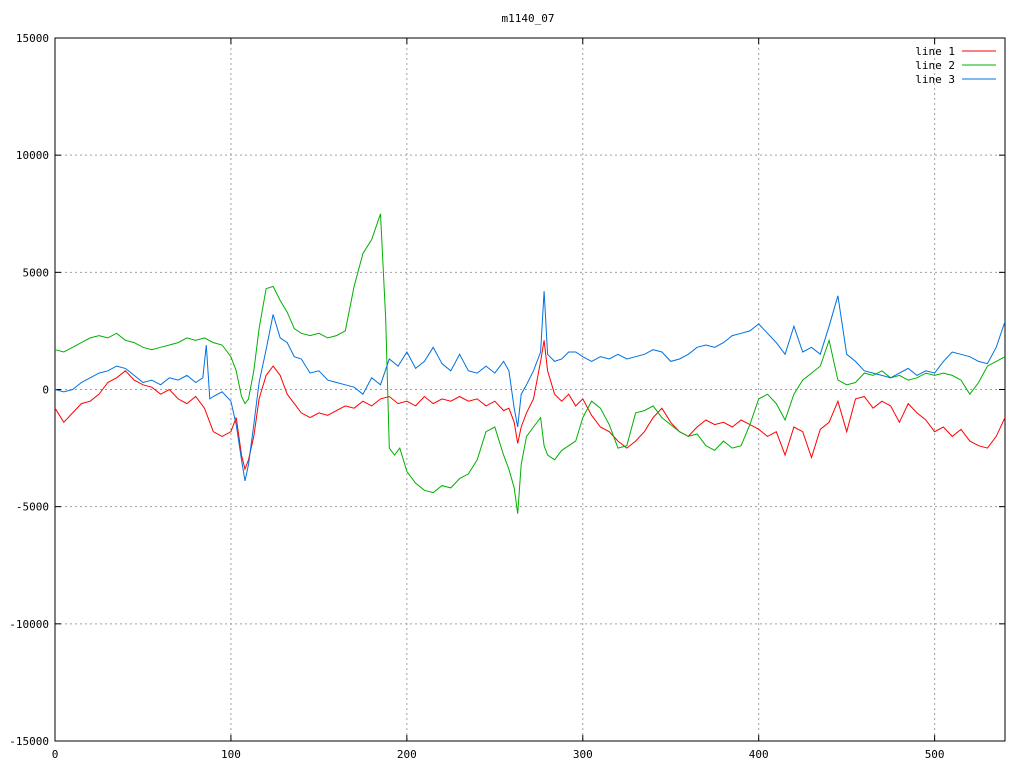 Image resolution: width=1024 pixels, height=768 pixels. What do you see at coordinates (32, 507) in the screenshot?
I see `y-tick-label: -5000` at bounding box center [32, 507].